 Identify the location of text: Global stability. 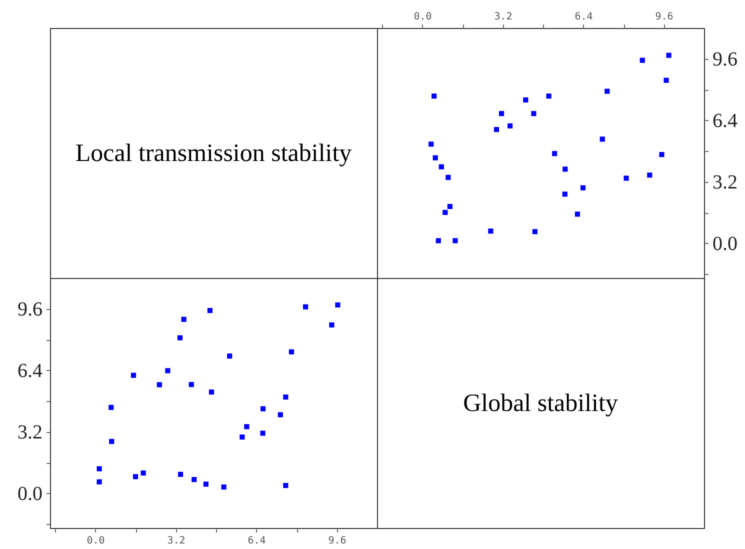
(540, 403).